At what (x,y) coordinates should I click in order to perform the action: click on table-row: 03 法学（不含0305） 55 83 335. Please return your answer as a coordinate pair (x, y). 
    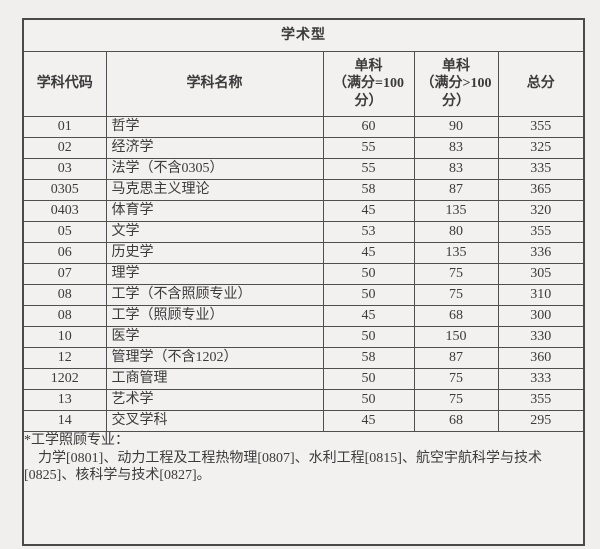
    Looking at the image, I should click on (303, 169).